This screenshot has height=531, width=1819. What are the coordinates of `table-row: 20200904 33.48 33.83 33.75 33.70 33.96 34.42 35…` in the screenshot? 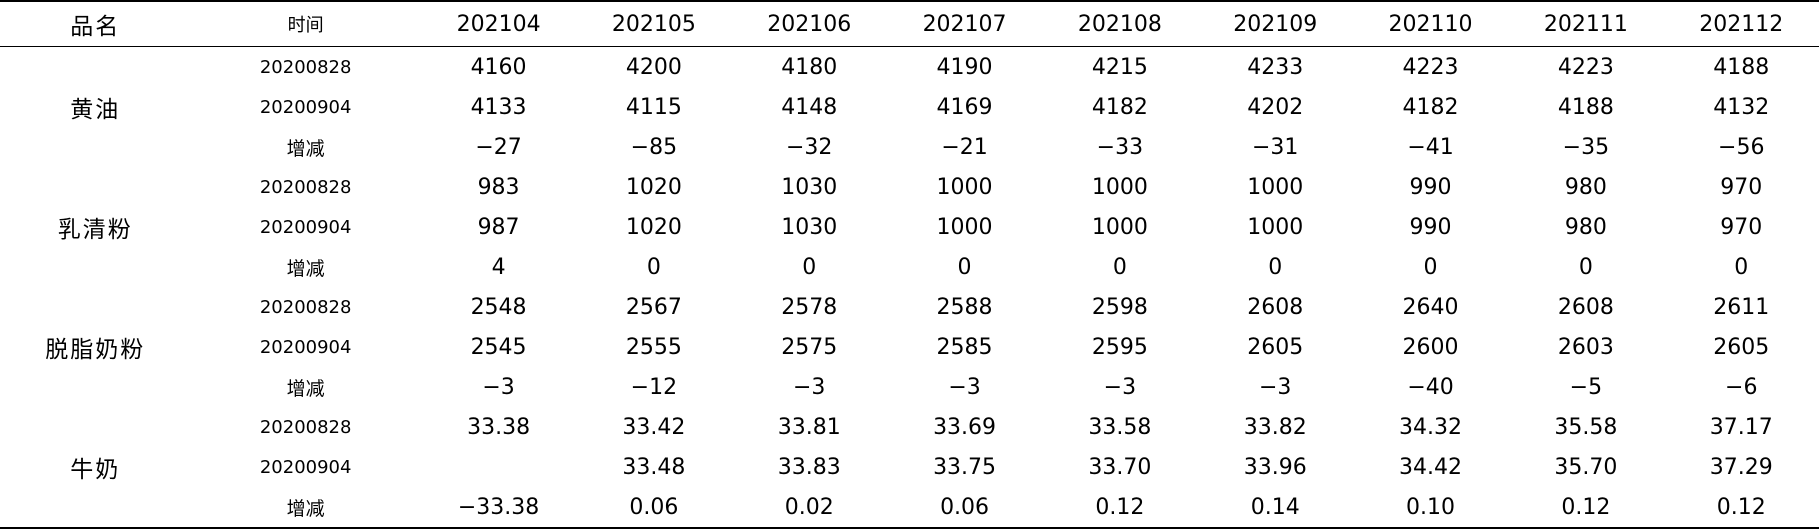 It's located at (909, 467).